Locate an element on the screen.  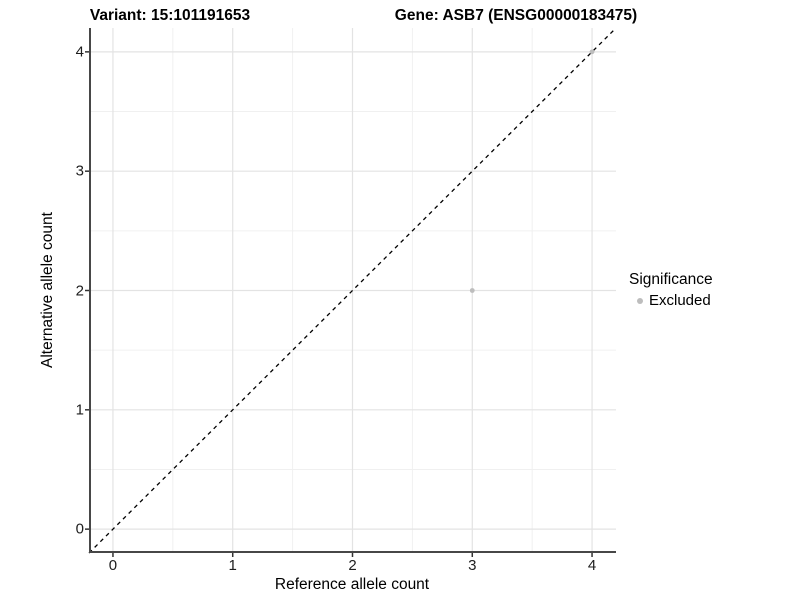
x-tick-label: 0 is located at coordinates (113, 565).